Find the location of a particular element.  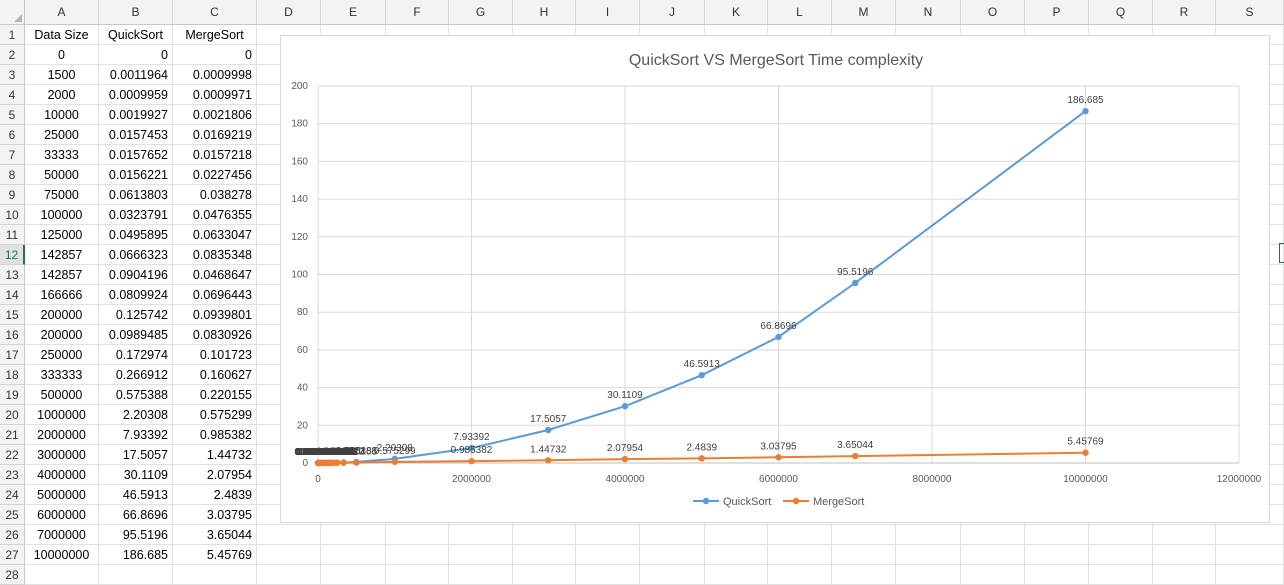

table-cell: 7.93392 is located at coordinates (136, 435).